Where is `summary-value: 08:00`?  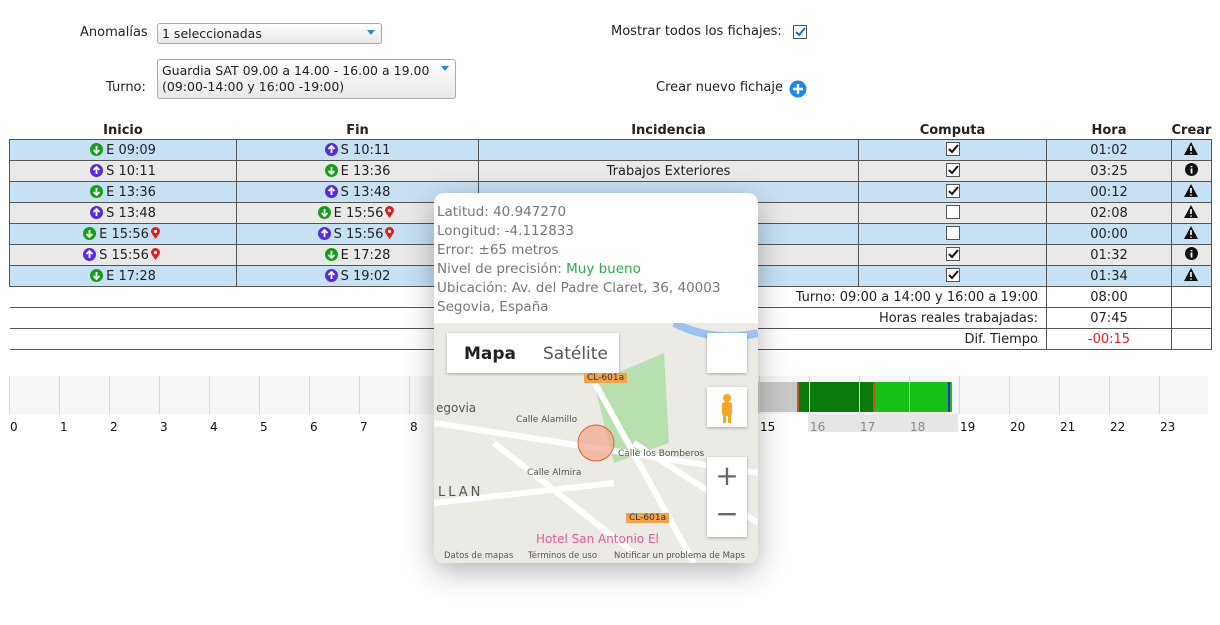
summary-value: 08:00 is located at coordinates (1109, 297).